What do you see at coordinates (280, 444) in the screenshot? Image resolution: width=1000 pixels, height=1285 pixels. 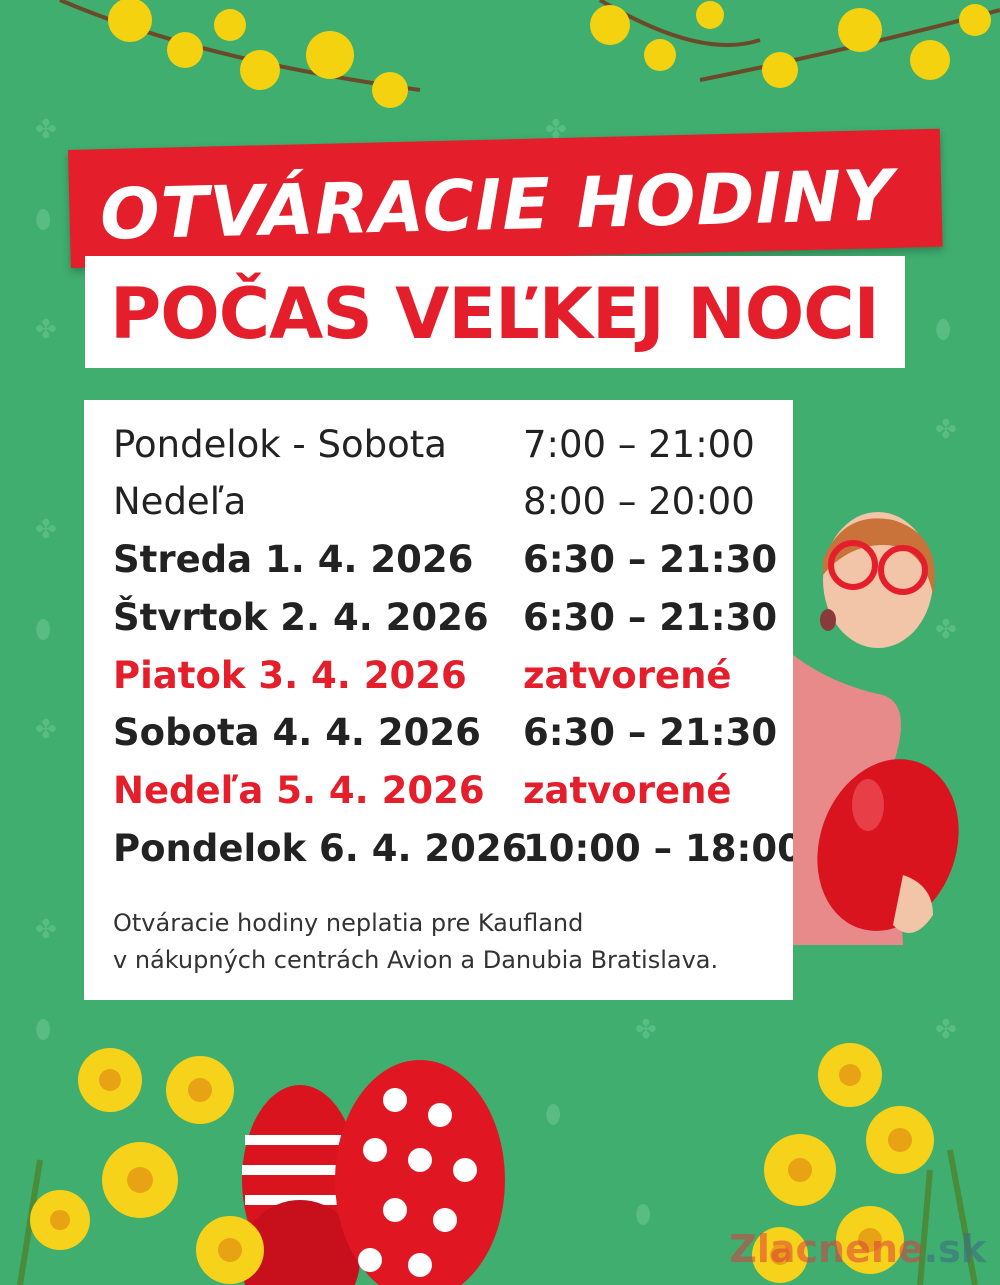 I see `day-label: Pondelok - Sobota` at bounding box center [280, 444].